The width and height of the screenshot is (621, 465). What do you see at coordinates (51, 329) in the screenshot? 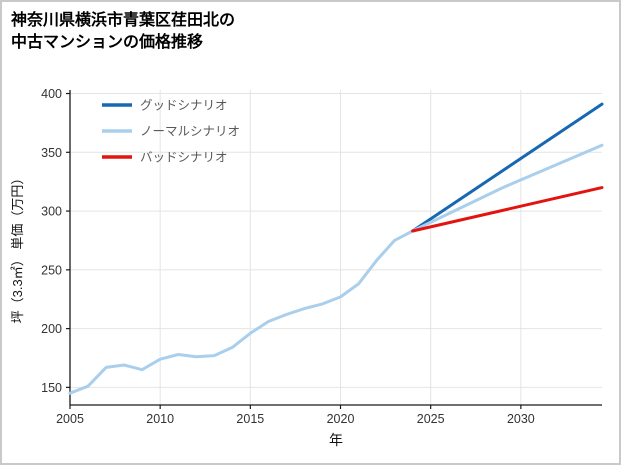
I see `y-tick-label: 200` at bounding box center [51, 329].